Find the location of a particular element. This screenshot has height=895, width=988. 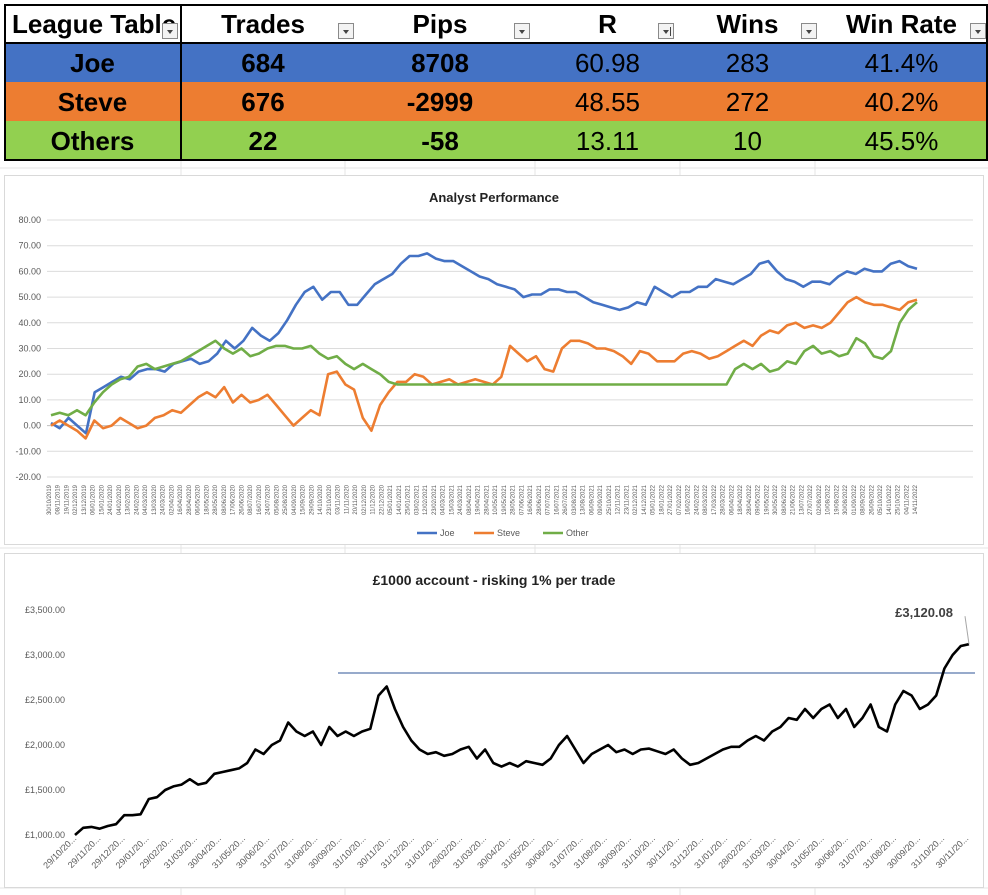

x-tick-label: 06/09/2021 is located at coordinates (592, 499).